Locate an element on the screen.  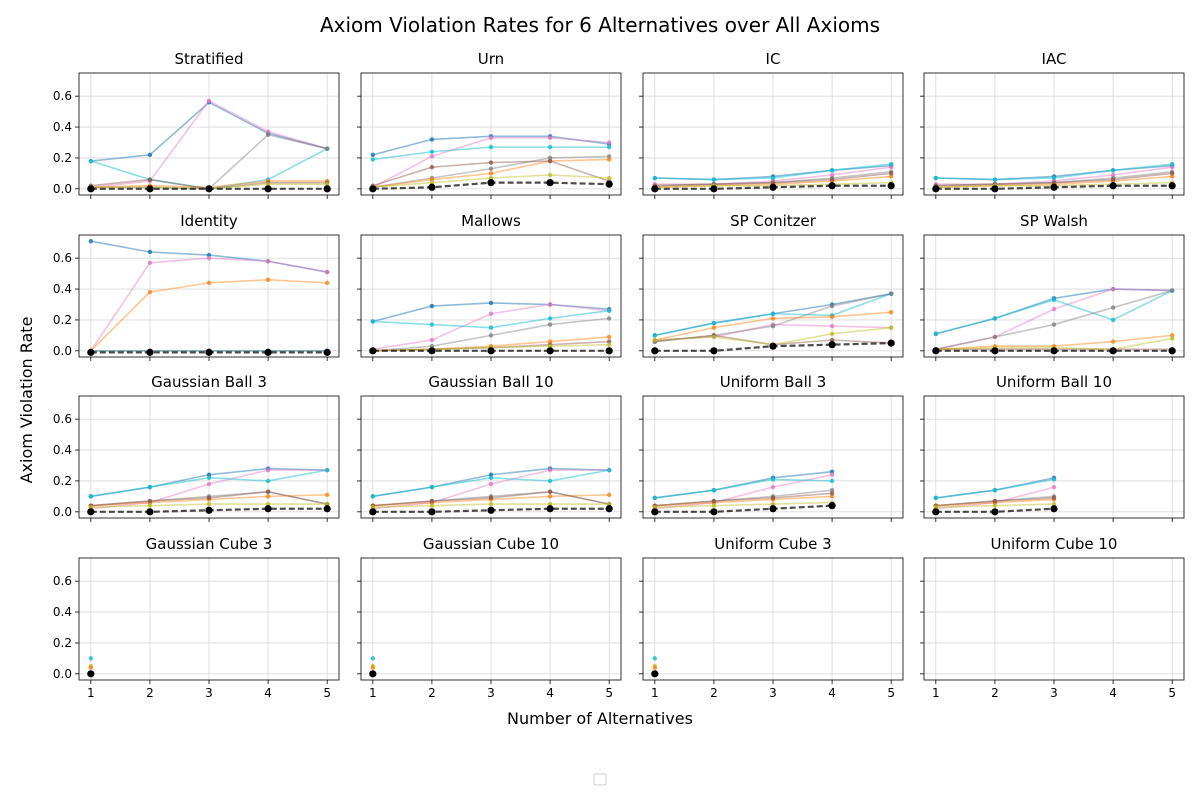
subplot: IC is located at coordinates (771, 124).